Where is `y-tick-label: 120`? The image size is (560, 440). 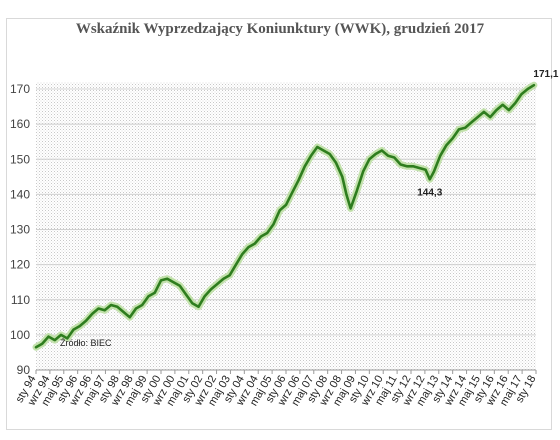
y-tick-label: 120 is located at coordinates (20, 265).